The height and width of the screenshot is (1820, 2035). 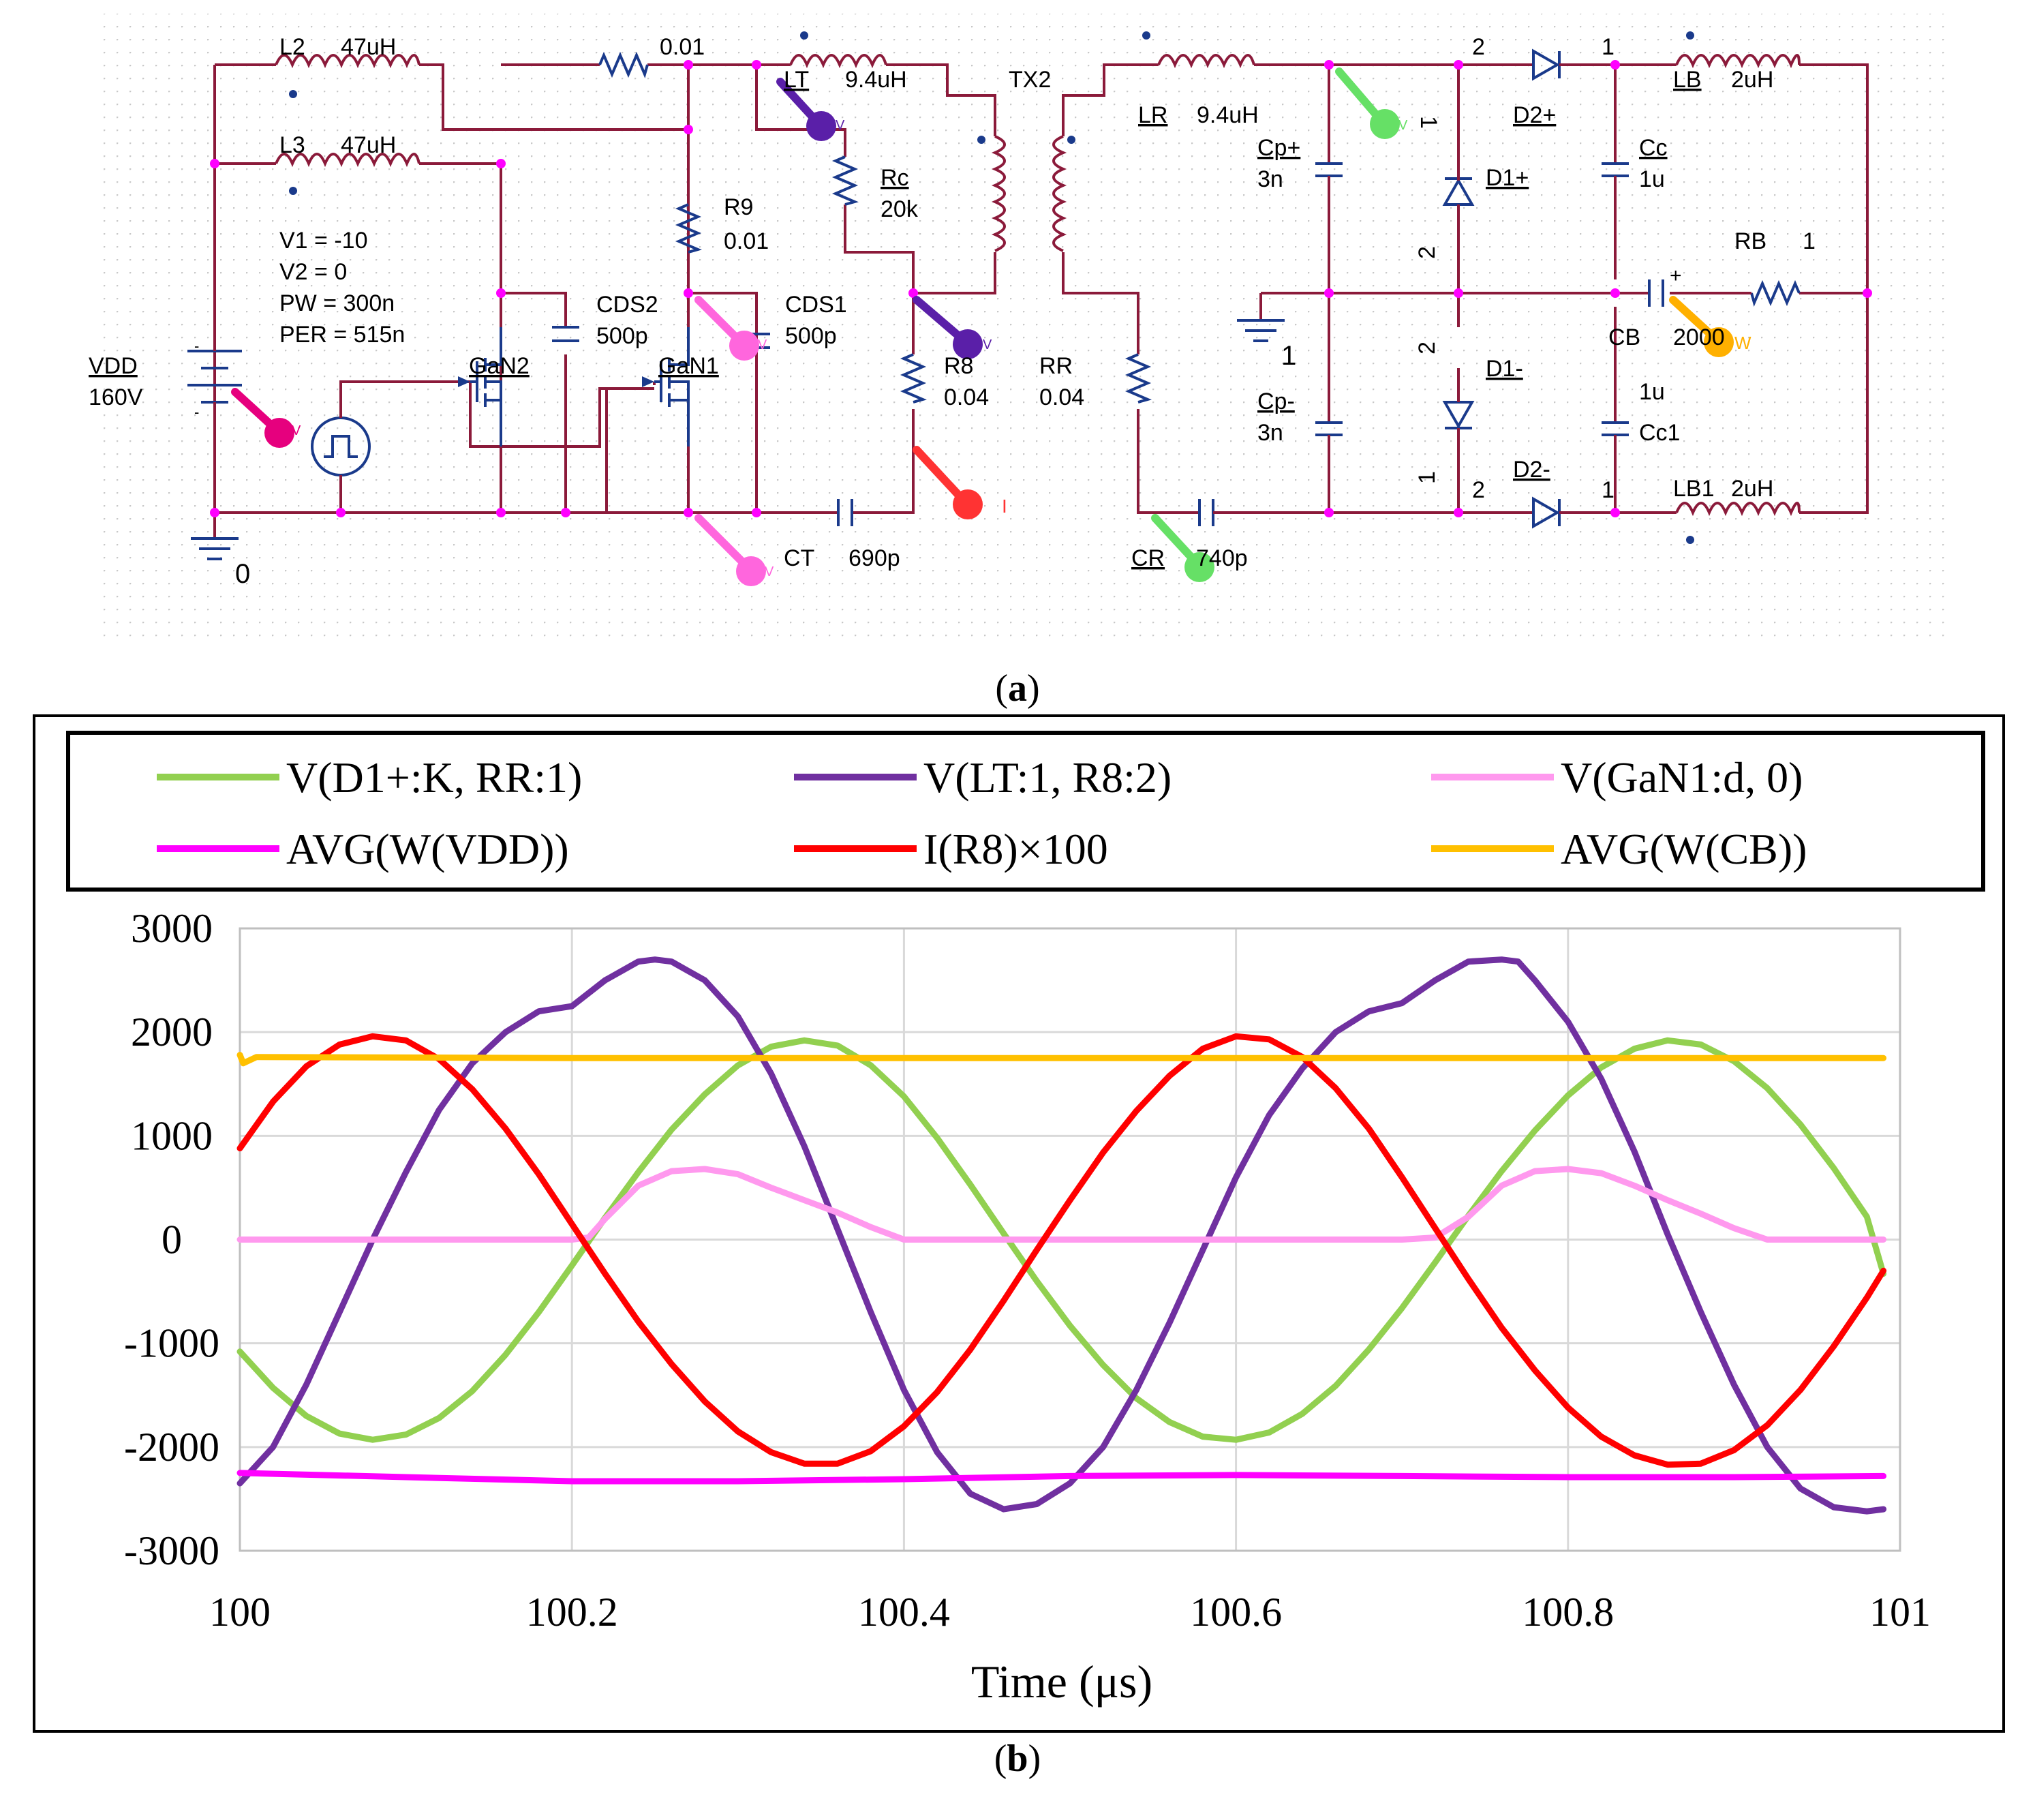 I want to click on probe-cb, so click(x=1693, y=319).